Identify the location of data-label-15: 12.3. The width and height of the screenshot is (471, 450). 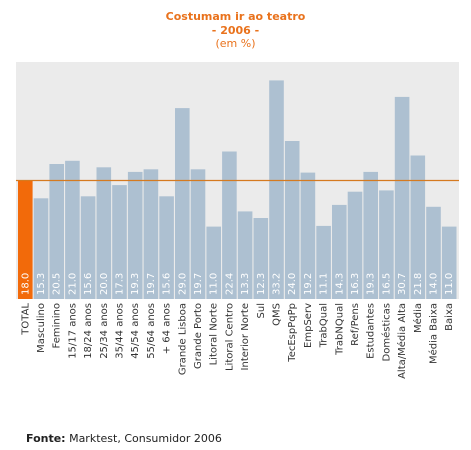
(261, 284).